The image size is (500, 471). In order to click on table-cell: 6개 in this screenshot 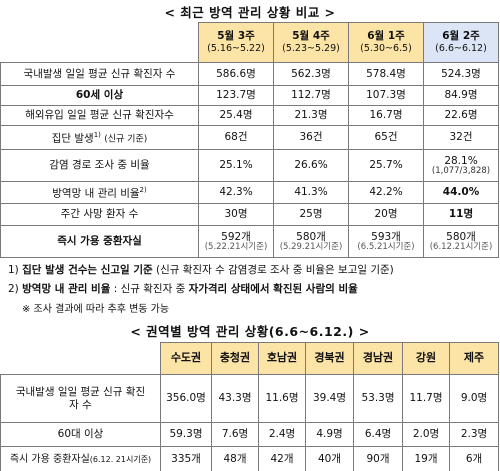, I will do `click(474, 458)`.